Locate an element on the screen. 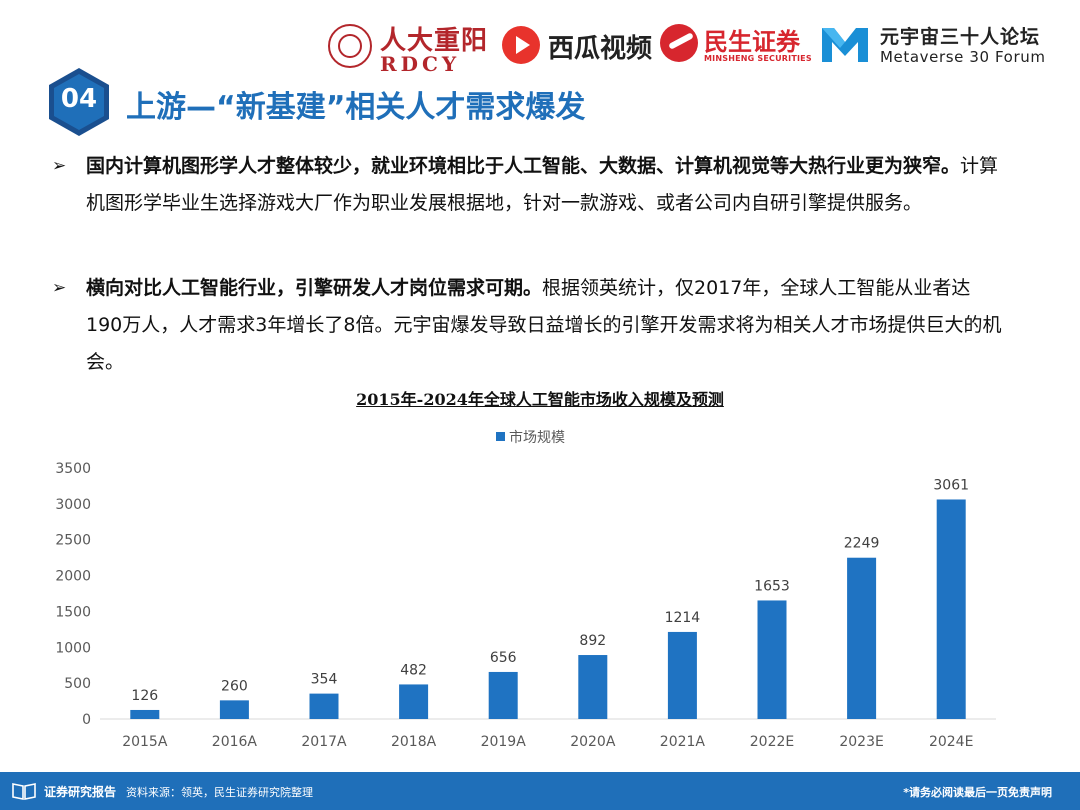 This screenshot has width=1080, height=810. xigua-play-icon is located at coordinates (521, 45).